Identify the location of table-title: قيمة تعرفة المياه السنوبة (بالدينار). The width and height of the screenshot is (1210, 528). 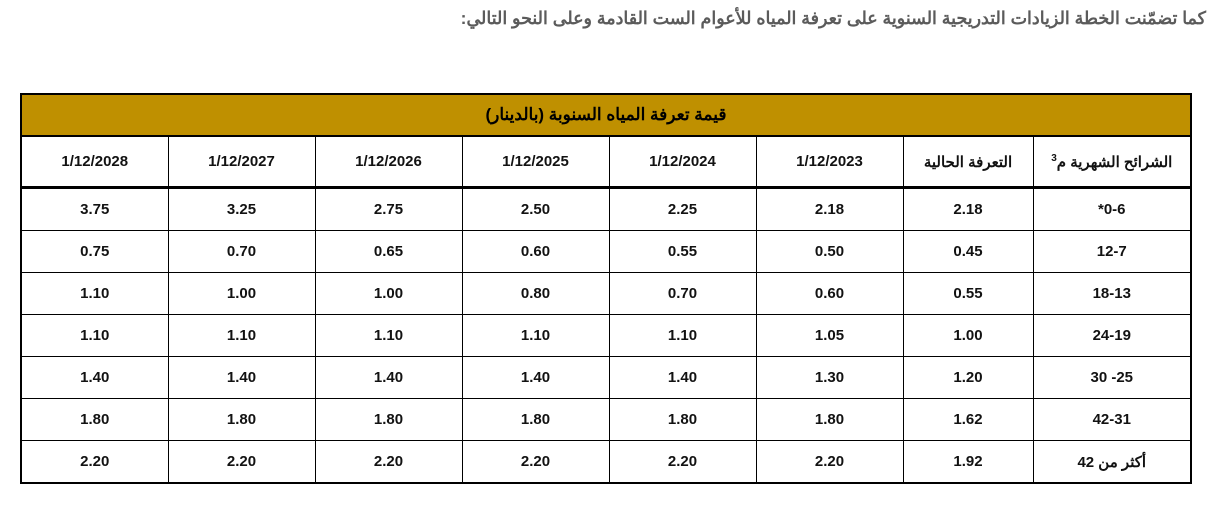
(606, 115).